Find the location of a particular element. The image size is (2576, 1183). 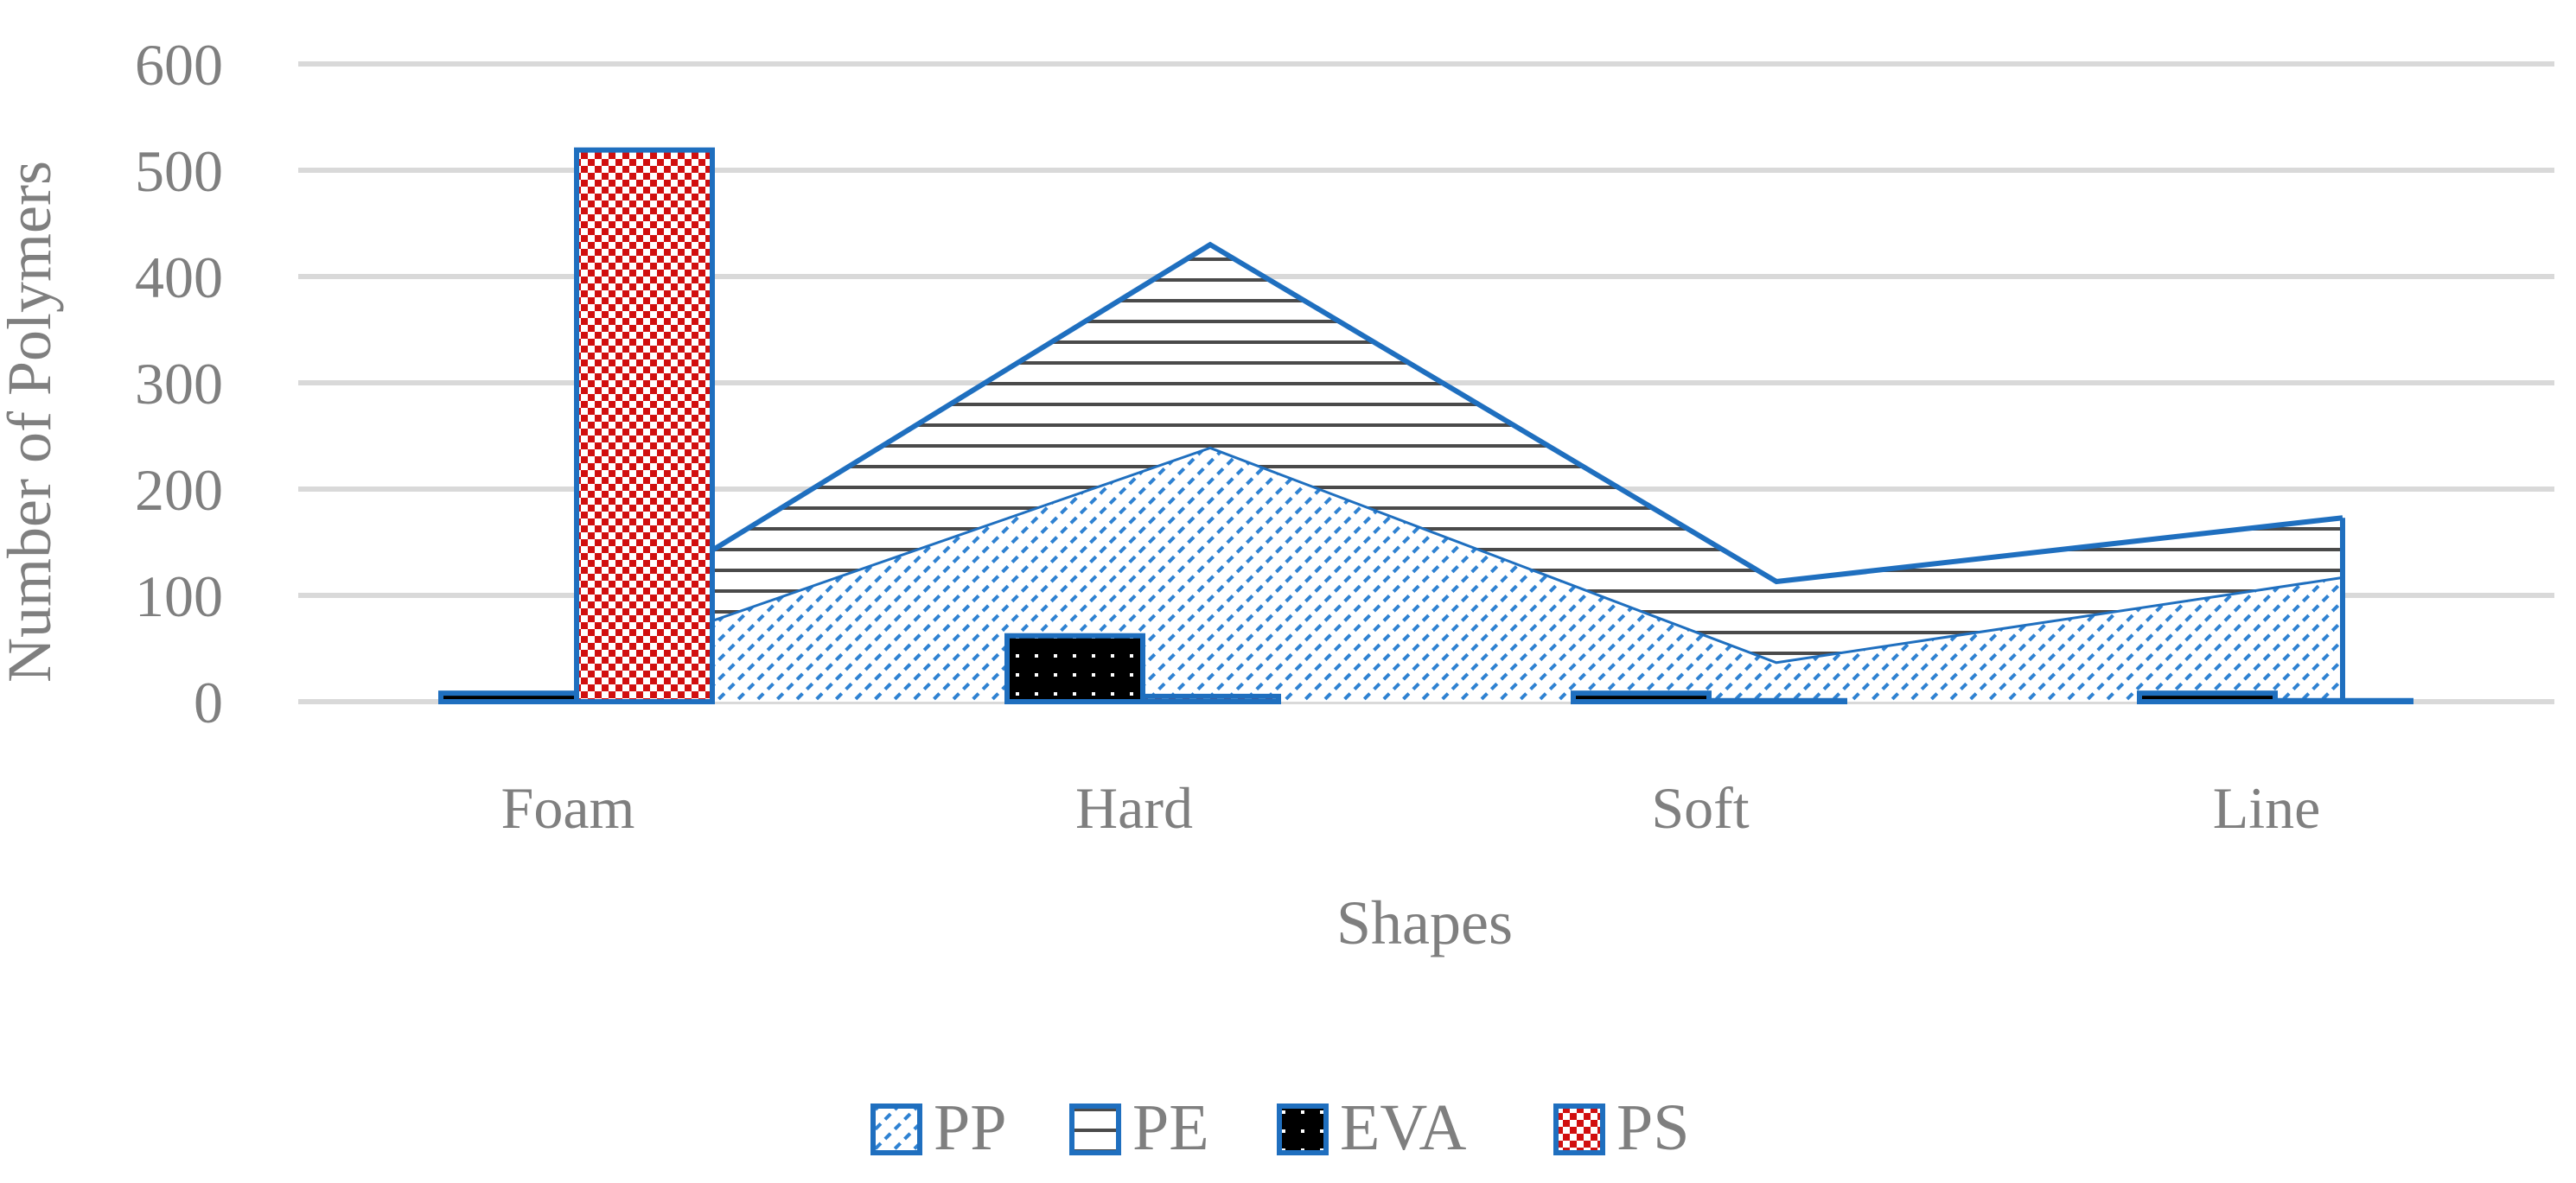

legend-label-pp: PP is located at coordinates (970, 1127).